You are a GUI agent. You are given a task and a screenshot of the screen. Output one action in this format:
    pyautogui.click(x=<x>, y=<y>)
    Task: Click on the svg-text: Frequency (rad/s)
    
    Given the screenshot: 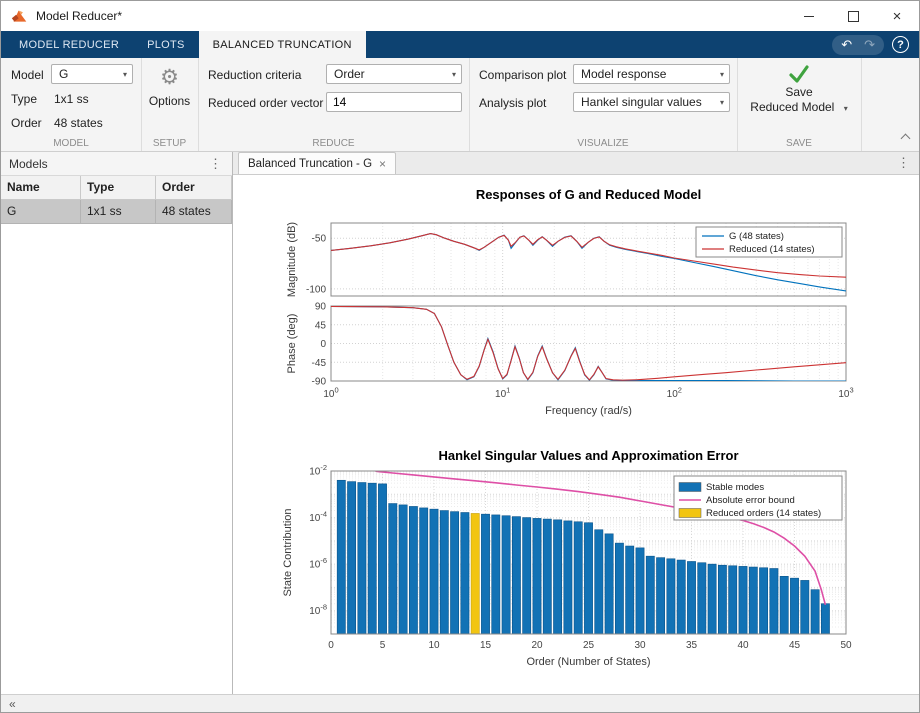 What is the action you would take?
    pyautogui.click(x=588, y=411)
    